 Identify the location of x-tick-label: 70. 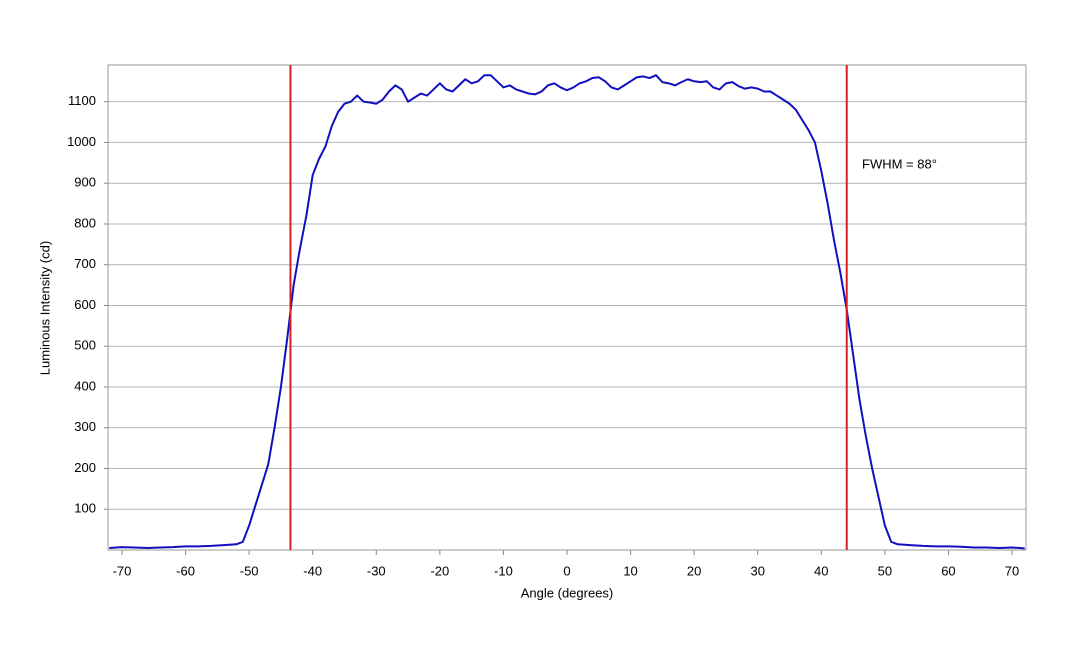
(1012, 570).